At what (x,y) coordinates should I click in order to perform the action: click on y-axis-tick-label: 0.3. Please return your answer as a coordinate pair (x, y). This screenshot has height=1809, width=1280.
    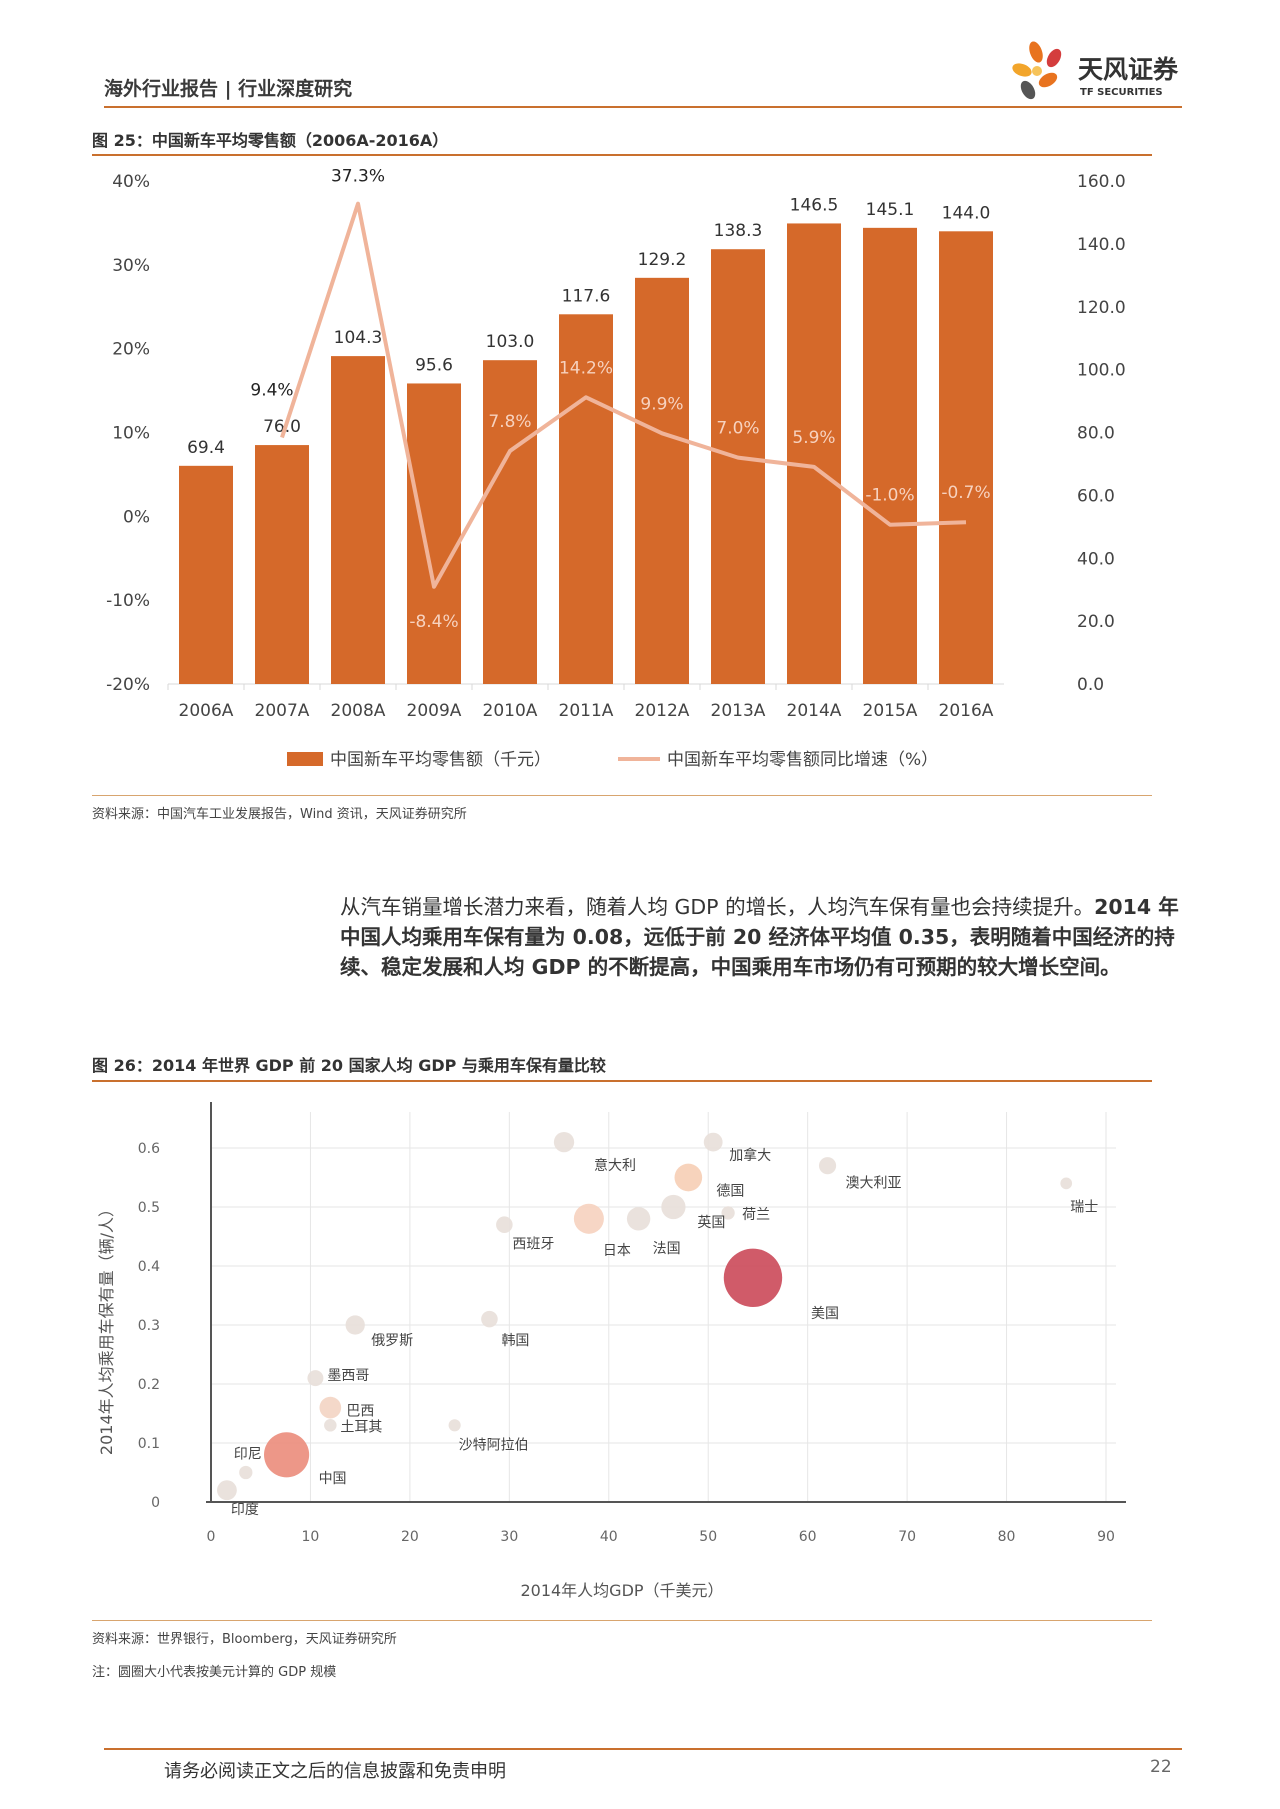
    Looking at the image, I should click on (149, 1326).